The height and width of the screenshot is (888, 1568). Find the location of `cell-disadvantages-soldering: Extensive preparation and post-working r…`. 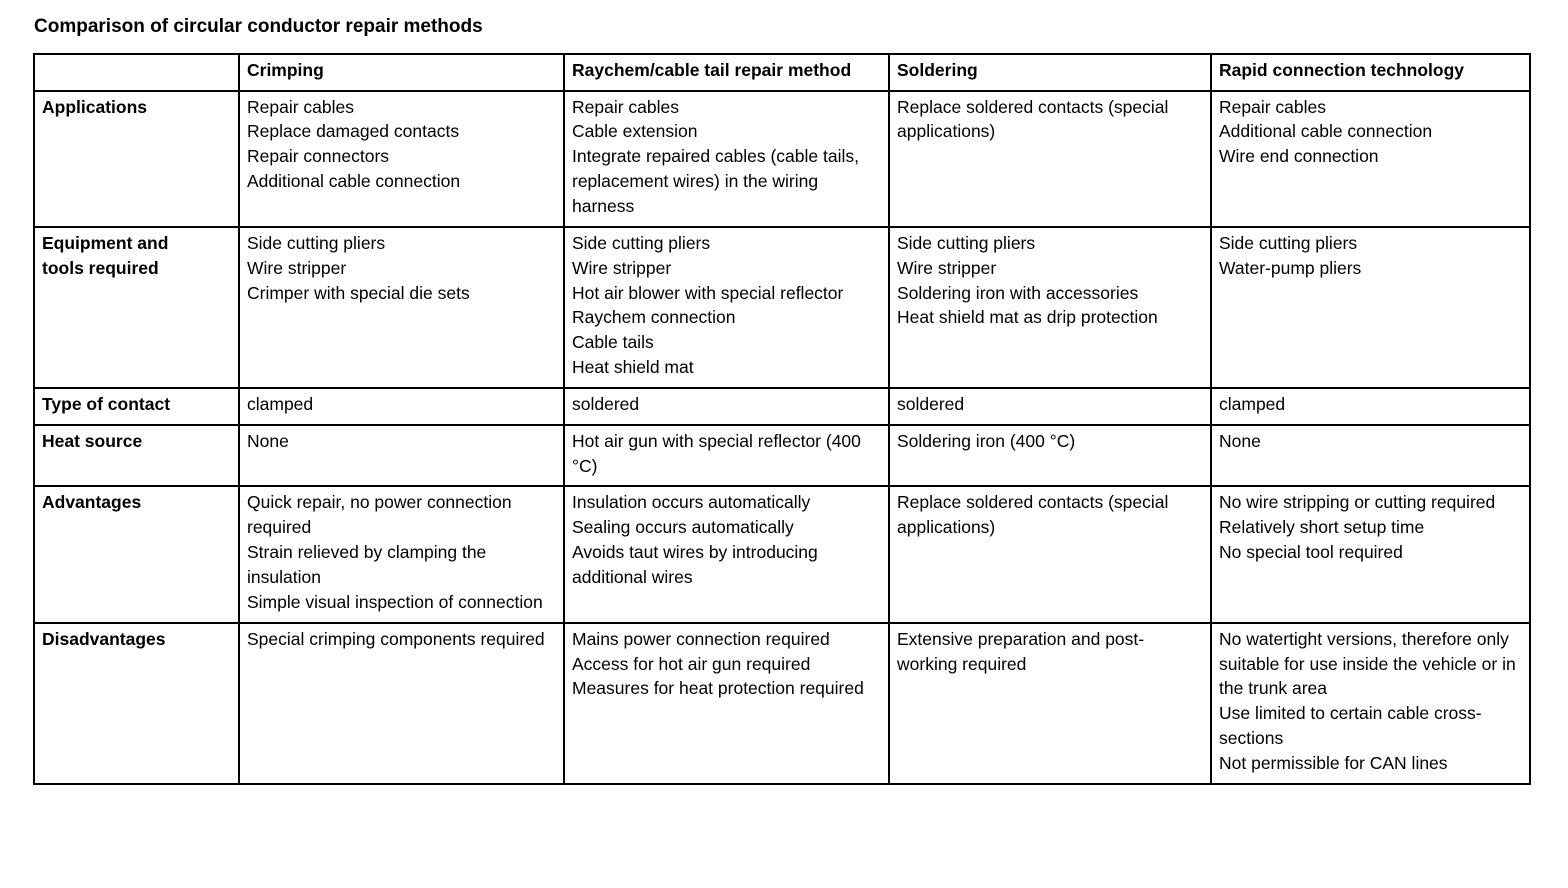

cell-disadvantages-soldering: Extensive preparation and post-working r… is located at coordinates (1050, 703).